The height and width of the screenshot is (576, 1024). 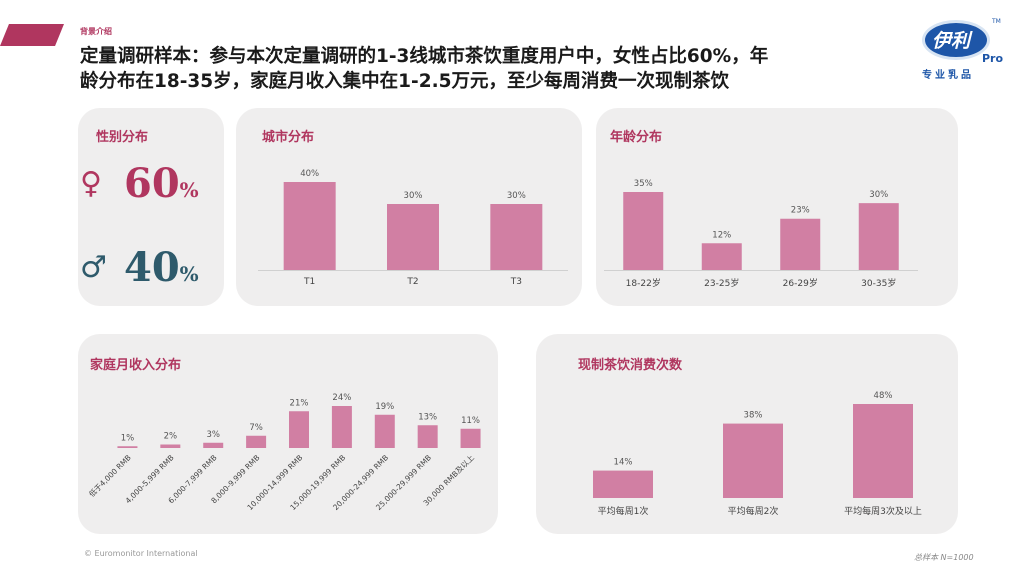 What do you see at coordinates (643, 184) in the screenshot?
I see `data-label-0: 35%` at bounding box center [643, 184].